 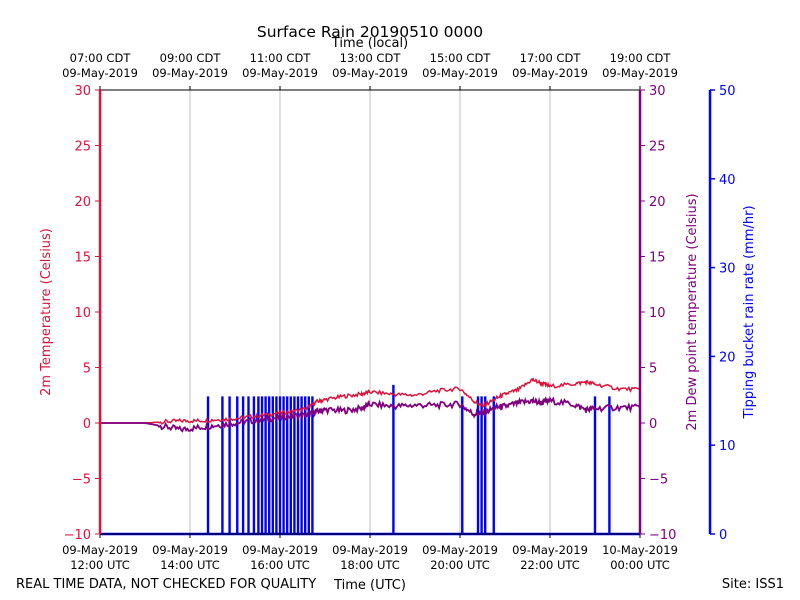 What do you see at coordinates (640, 550) in the screenshot?
I see `x-tick-label-bottom: 10-May-2019` at bounding box center [640, 550].